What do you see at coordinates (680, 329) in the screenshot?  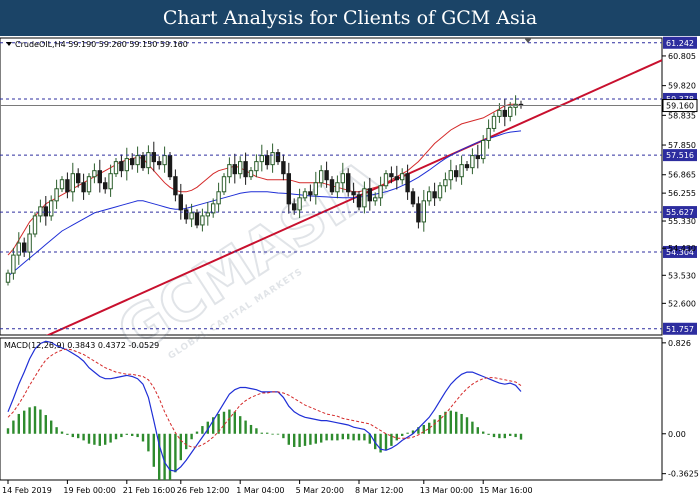 I see `level-label: 51.757` at bounding box center [680, 329].